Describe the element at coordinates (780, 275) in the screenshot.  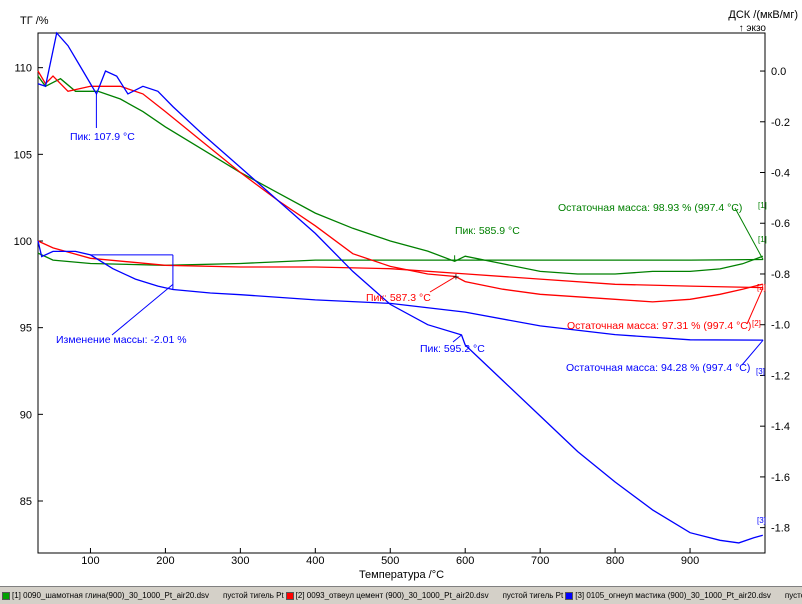
I see `y-right-tick-label: -0.8` at that location.